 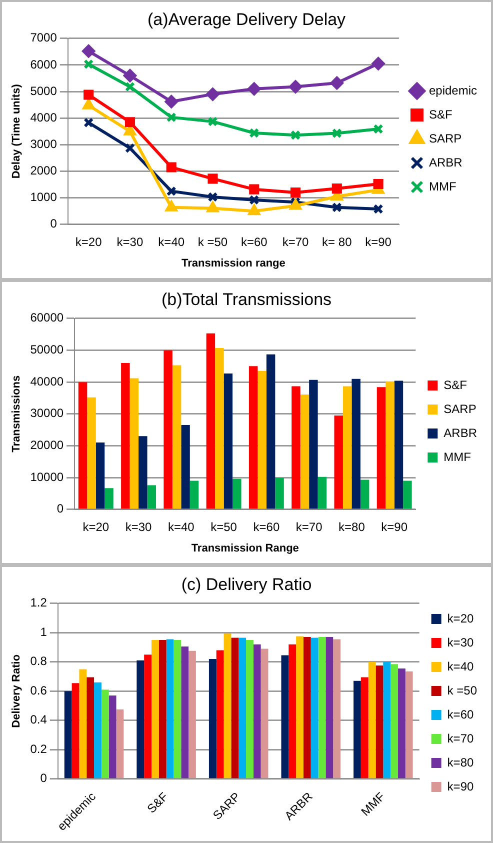 What do you see at coordinates (47, 445) in the screenshot?
I see `y-tick-label: 20000` at bounding box center [47, 445].